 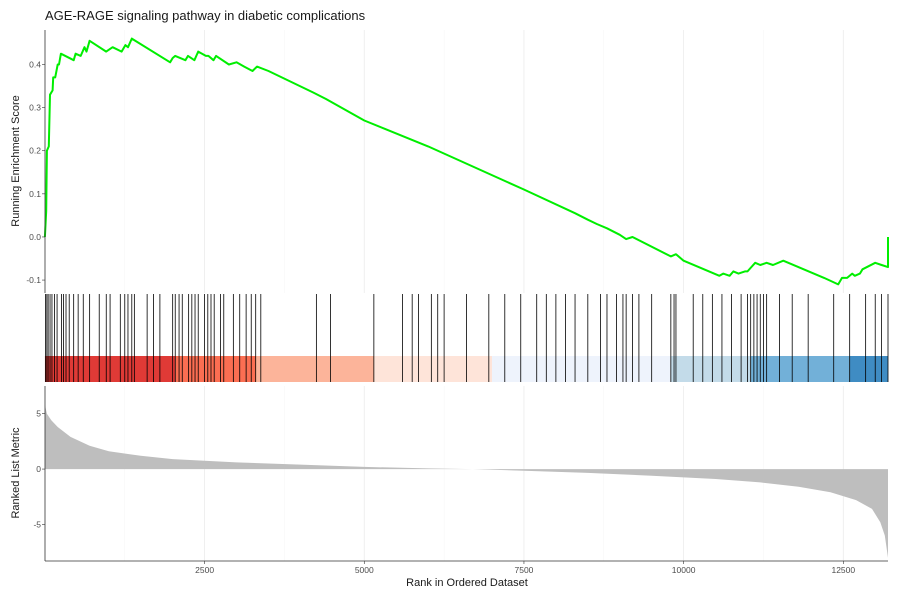 I want to click on y-tick-label: 0, so click(x=38, y=469).